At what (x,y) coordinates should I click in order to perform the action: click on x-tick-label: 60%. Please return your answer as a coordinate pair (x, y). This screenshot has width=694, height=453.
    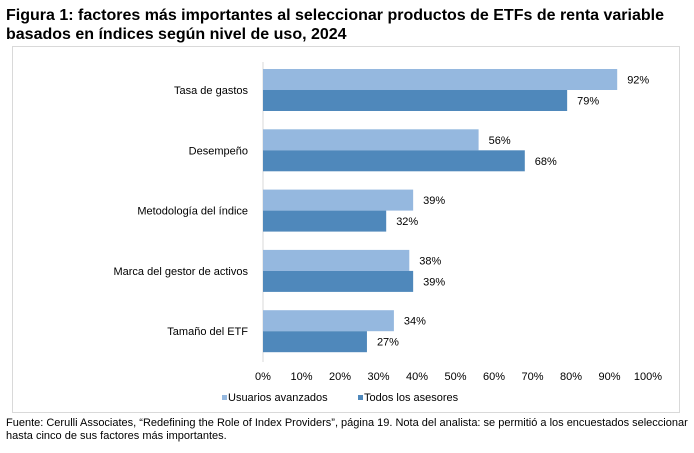
    Looking at the image, I should click on (494, 377).